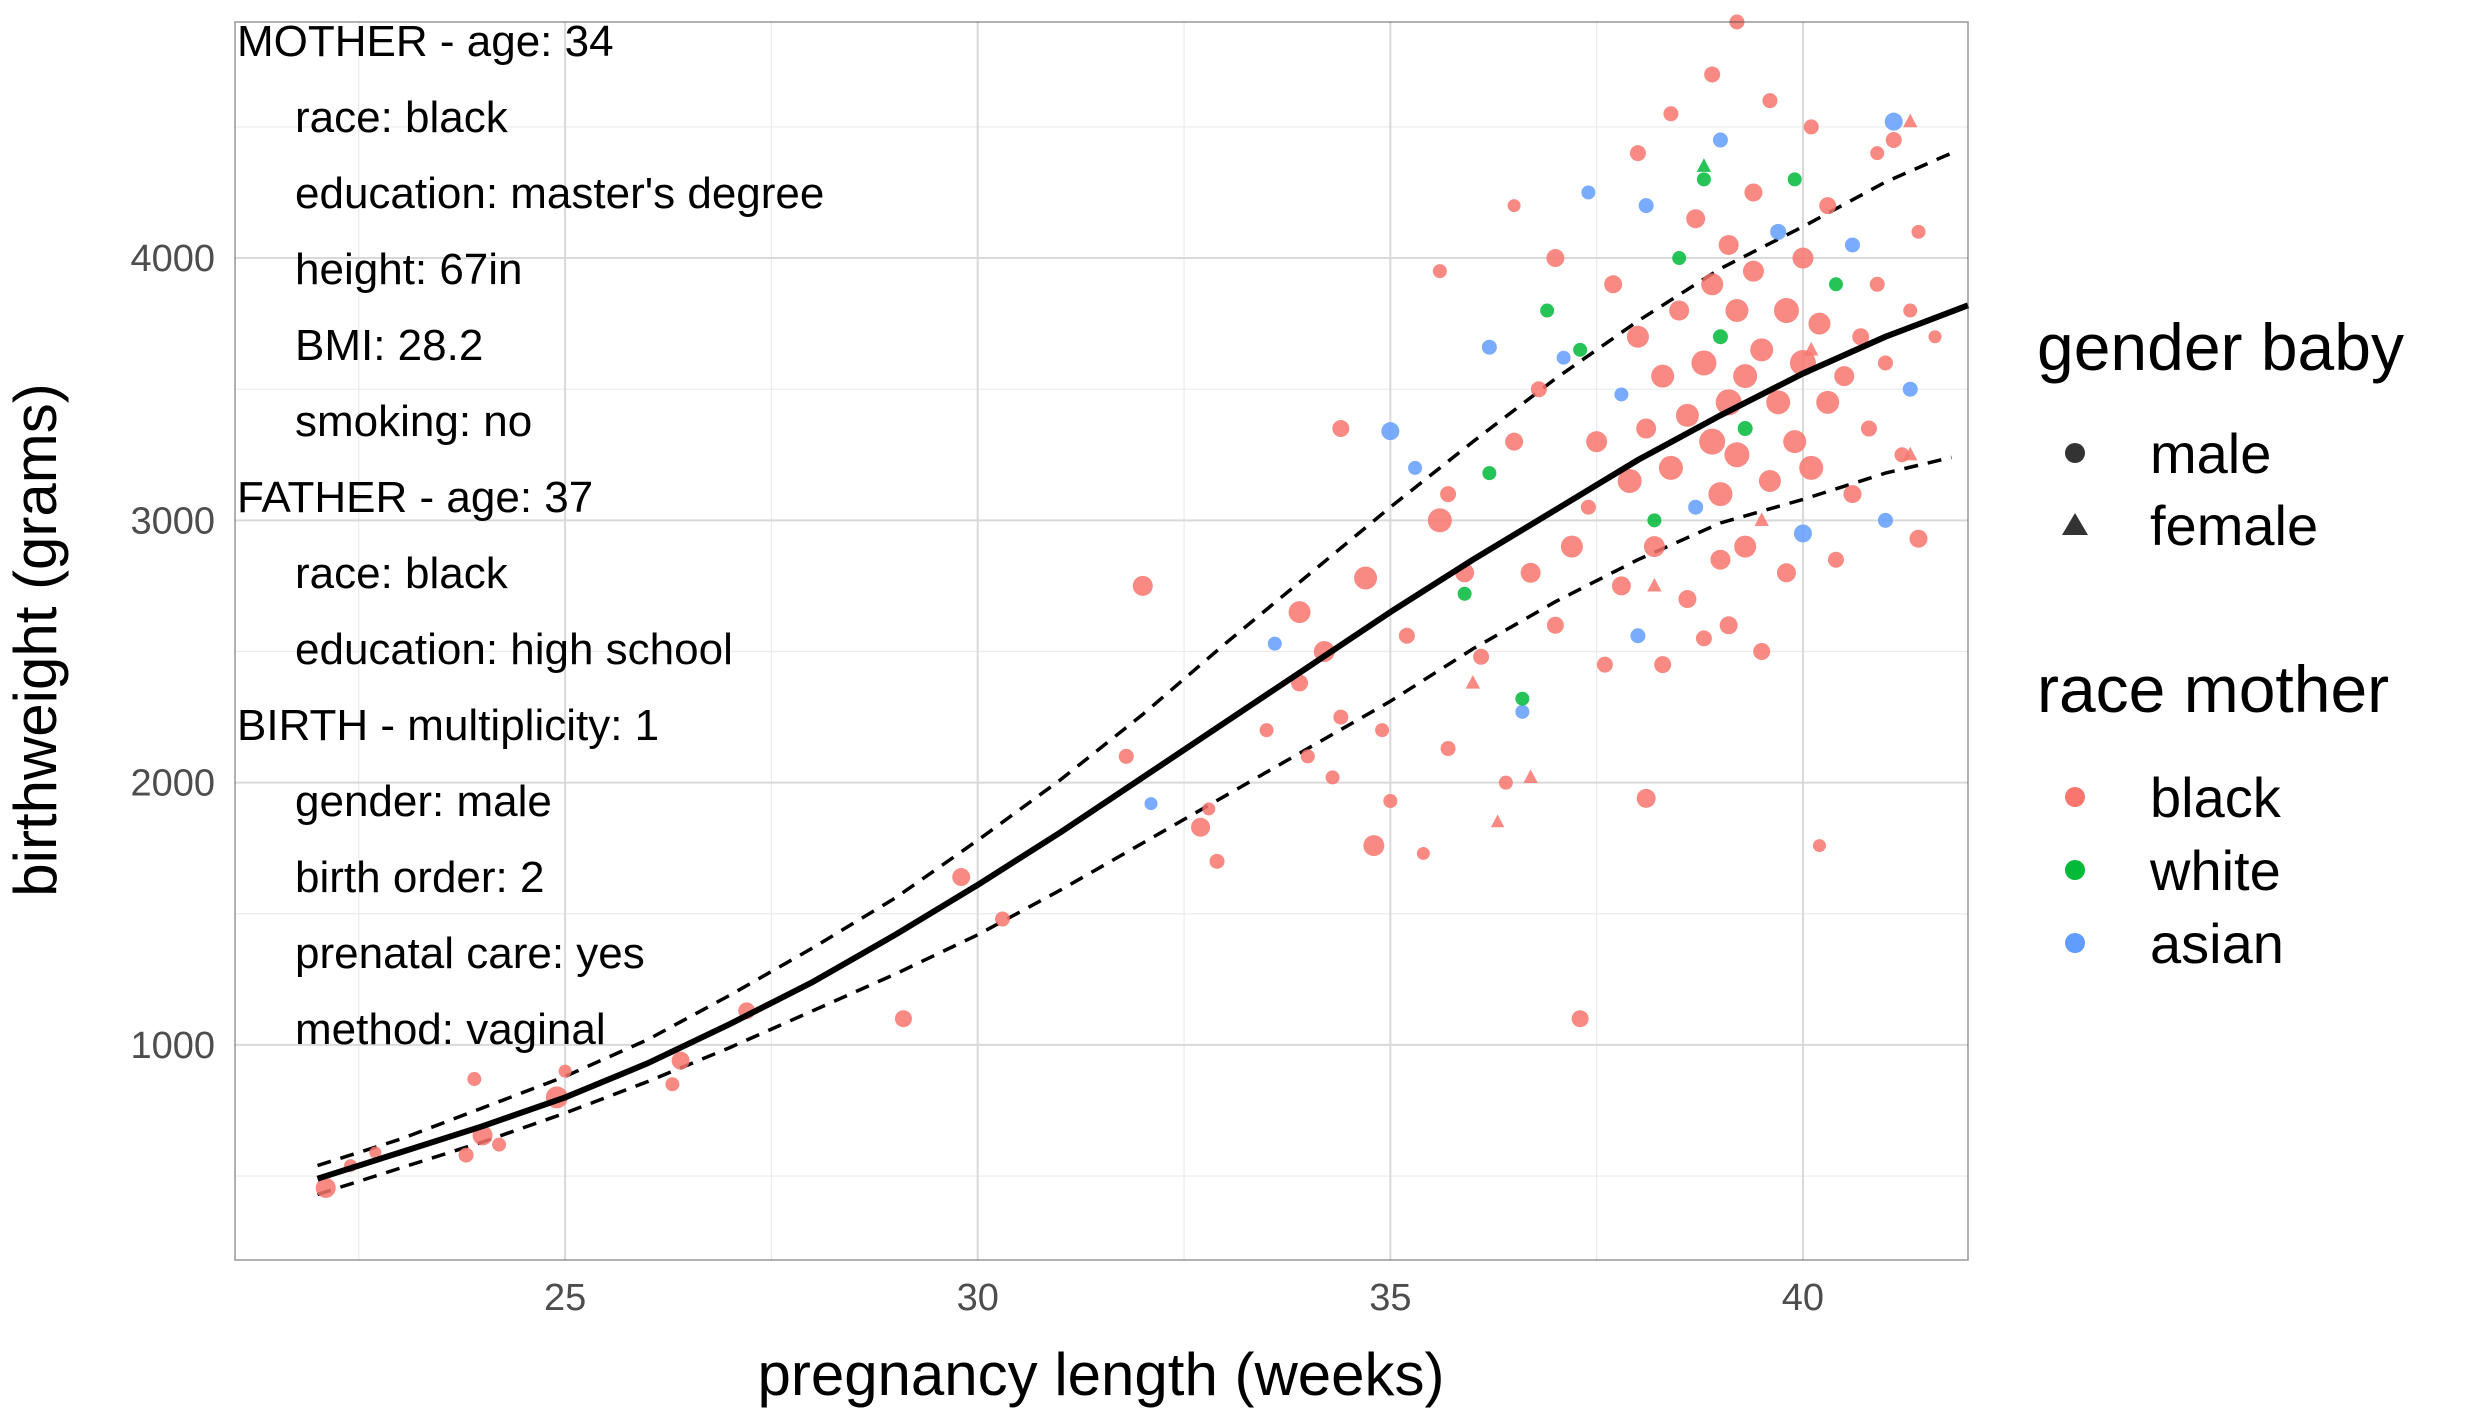  I want to click on annotation-line: height: 67in, so click(409, 269).